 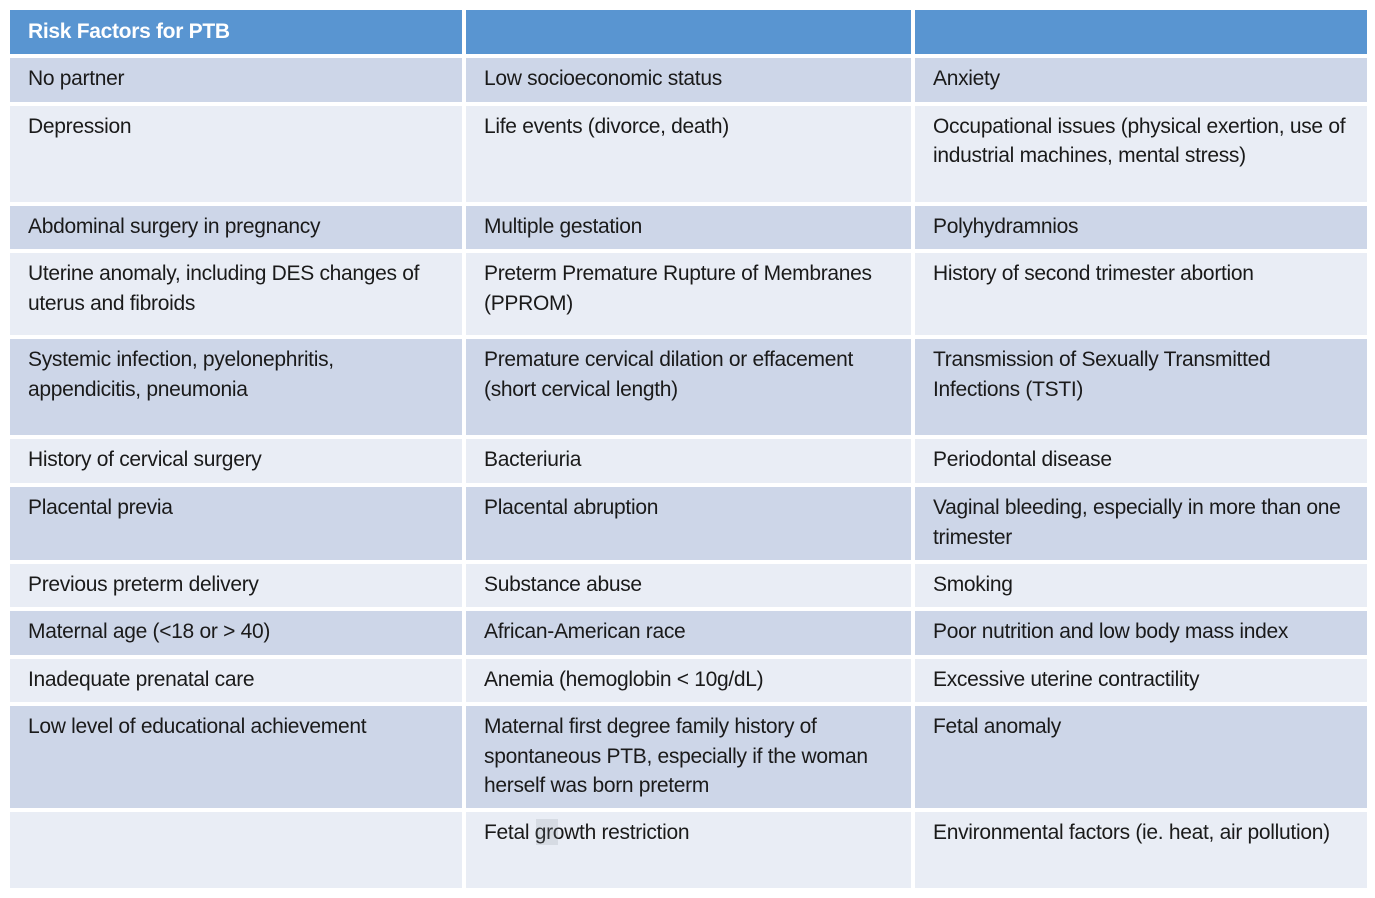 I want to click on table-cell: African-American race, so click(x=688, y=633).